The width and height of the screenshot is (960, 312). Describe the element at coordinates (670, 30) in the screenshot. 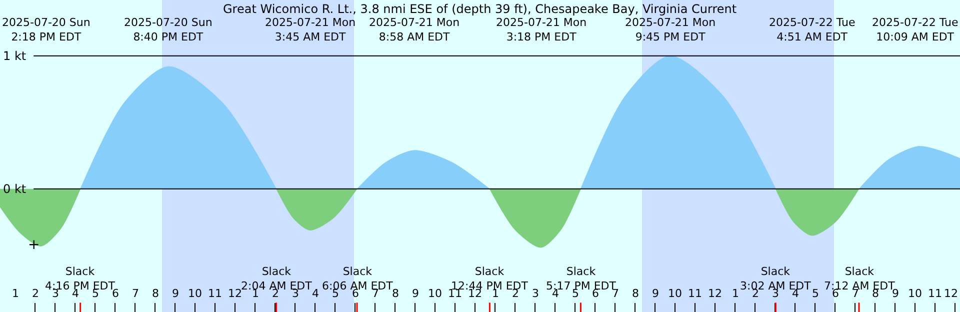

I see `annotation: 2025-07-21 Mon 9:45 PM EDT` at that location.